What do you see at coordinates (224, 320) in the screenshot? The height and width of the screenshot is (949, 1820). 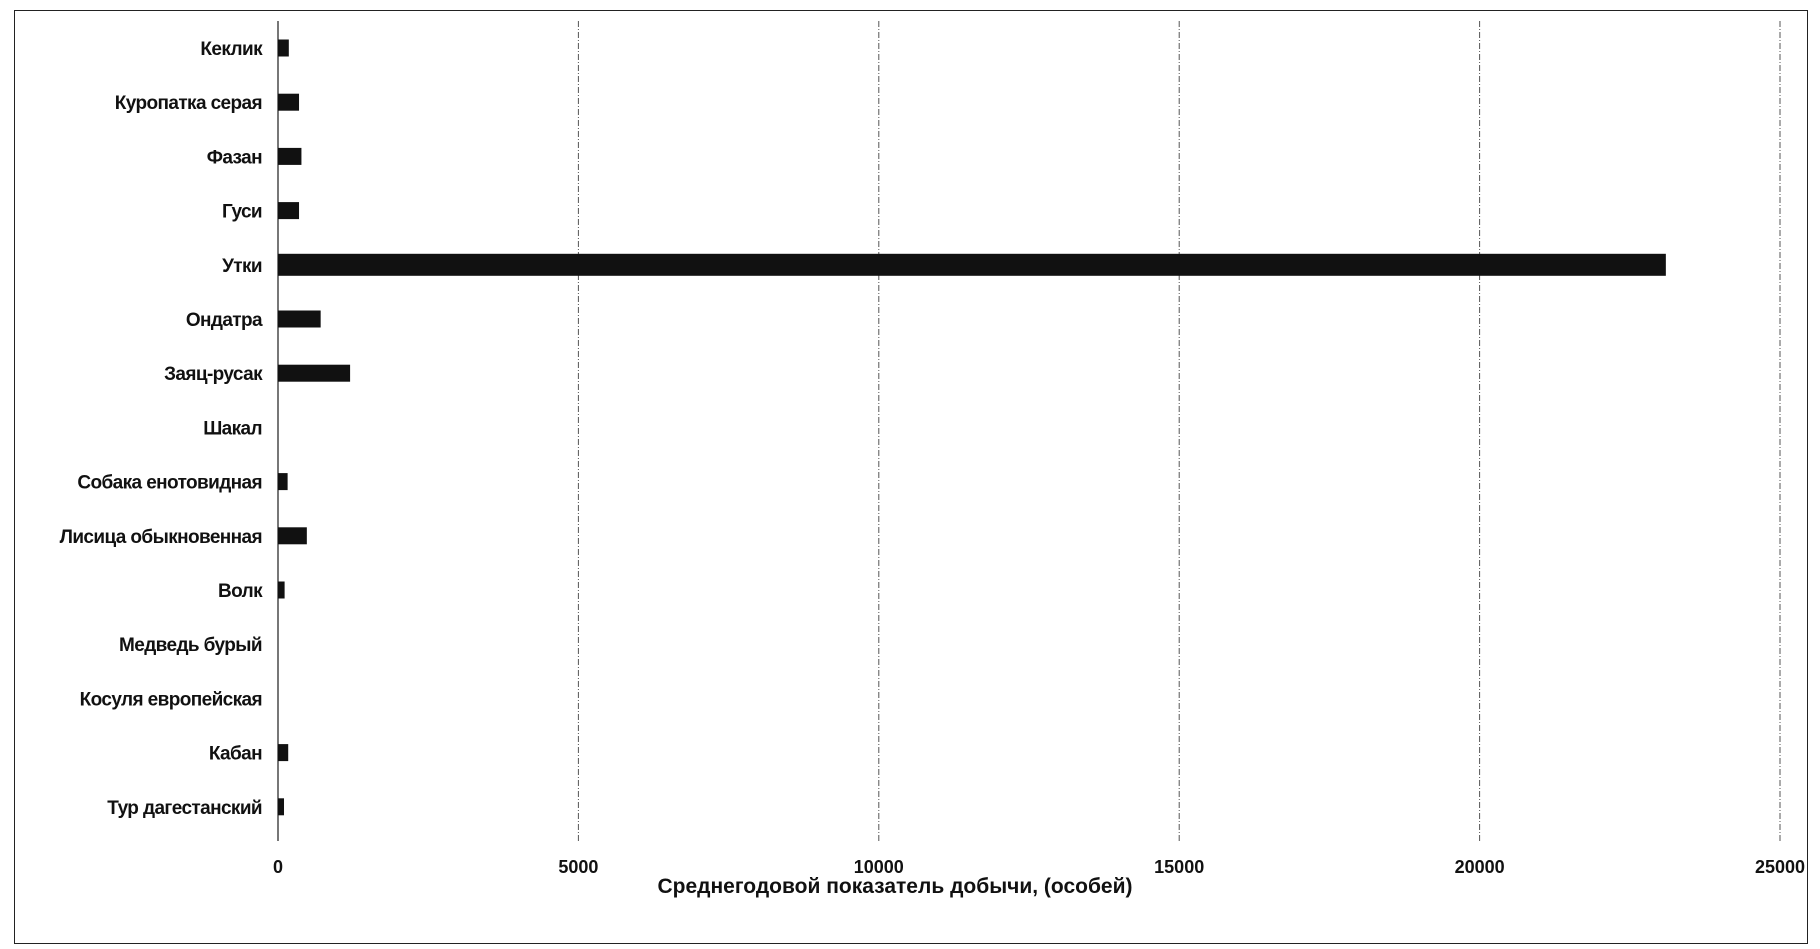 I see `category-label: Ондатра` at bounding box center [224, 320].